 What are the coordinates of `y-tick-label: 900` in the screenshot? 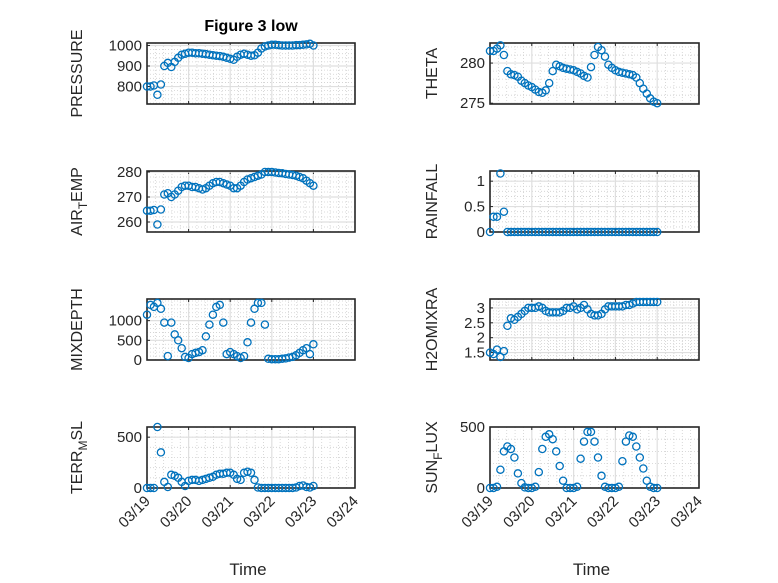 It's located at (129, 66).